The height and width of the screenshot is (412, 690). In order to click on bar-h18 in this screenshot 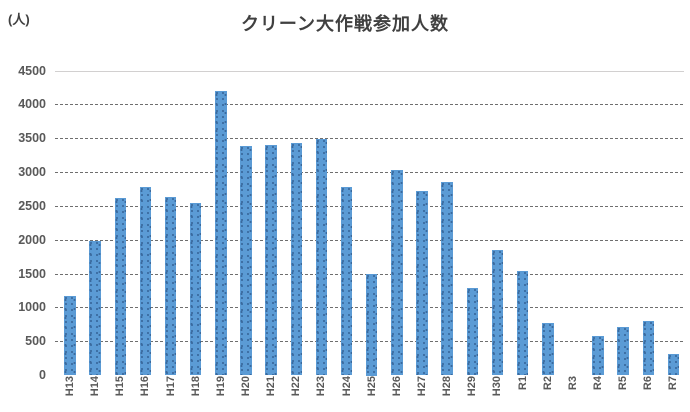, I will do `click(195, 289)`.